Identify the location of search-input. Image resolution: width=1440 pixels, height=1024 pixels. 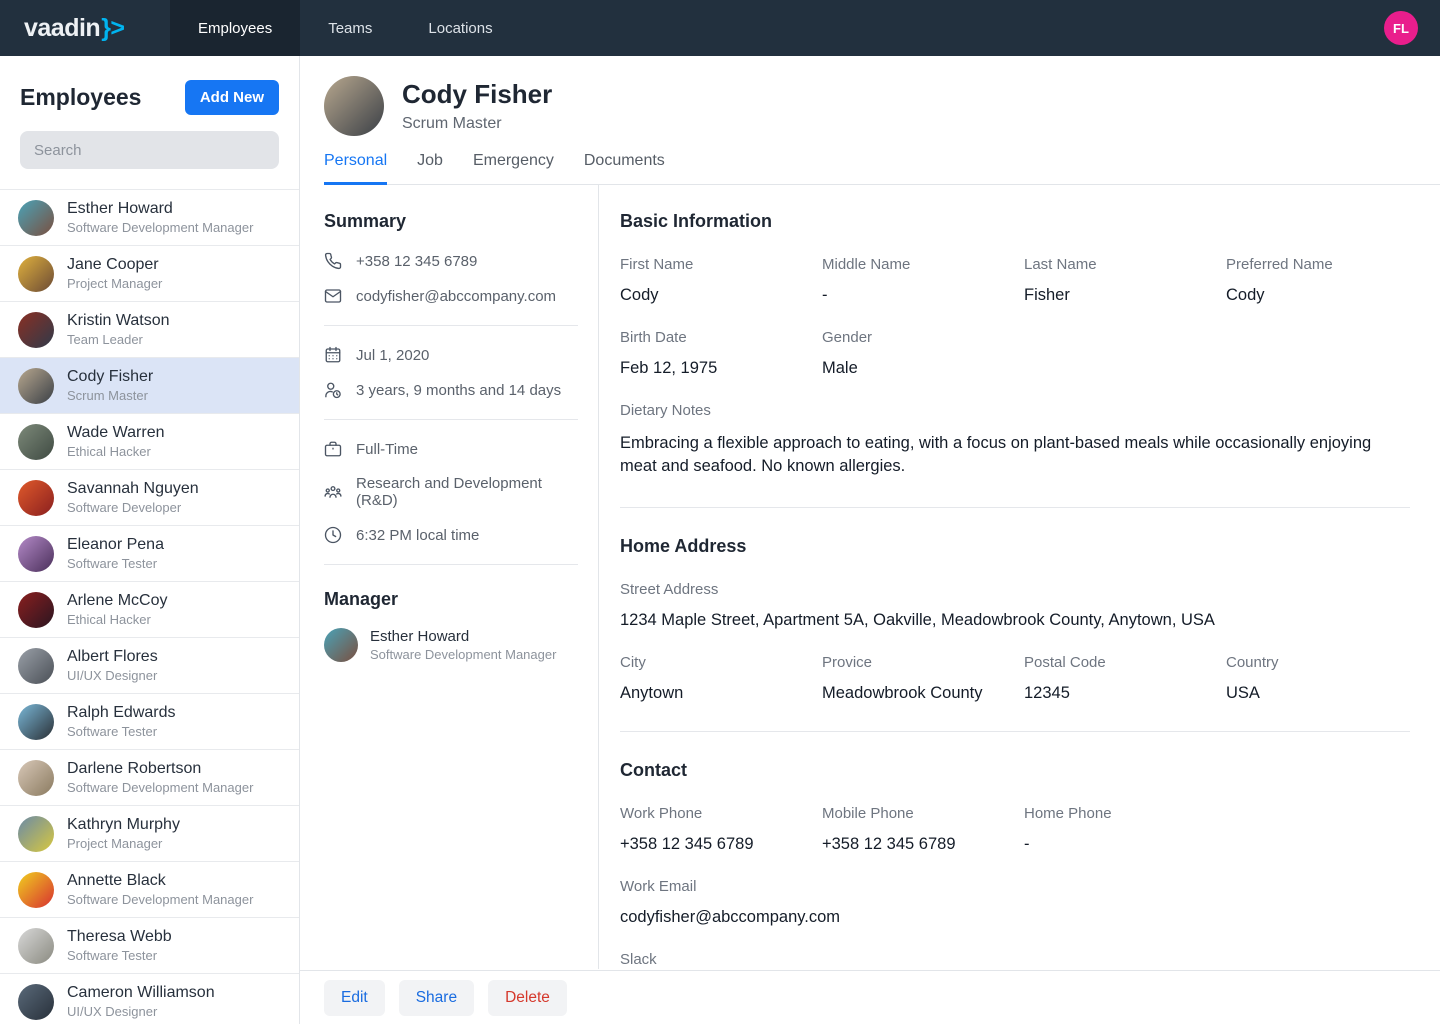
(149, 150).